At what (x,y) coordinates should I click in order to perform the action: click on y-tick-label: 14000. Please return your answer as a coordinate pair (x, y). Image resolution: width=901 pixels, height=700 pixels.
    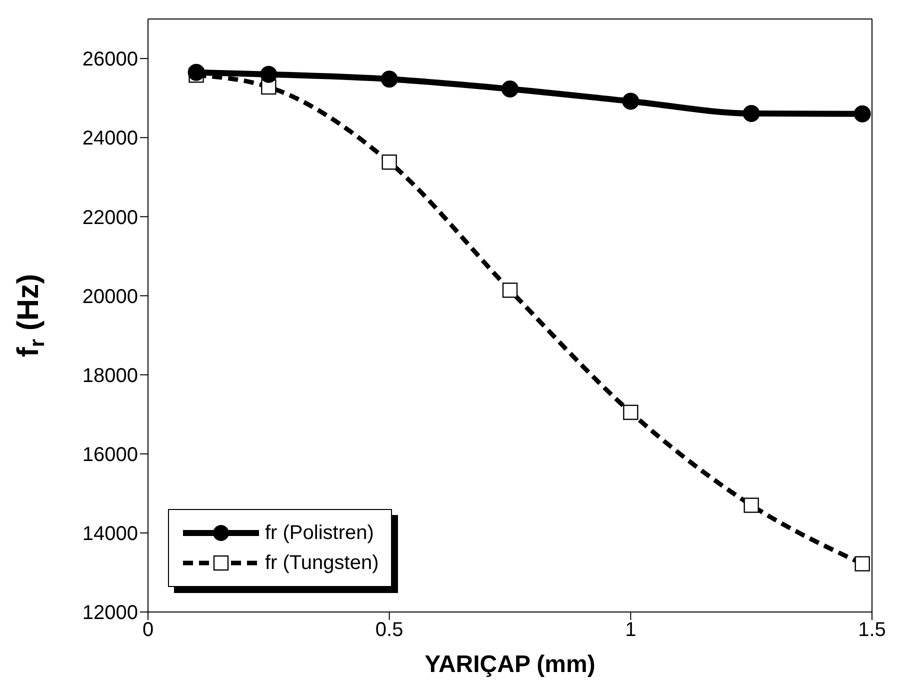
    Looking at the image, I should click on (110, 534).